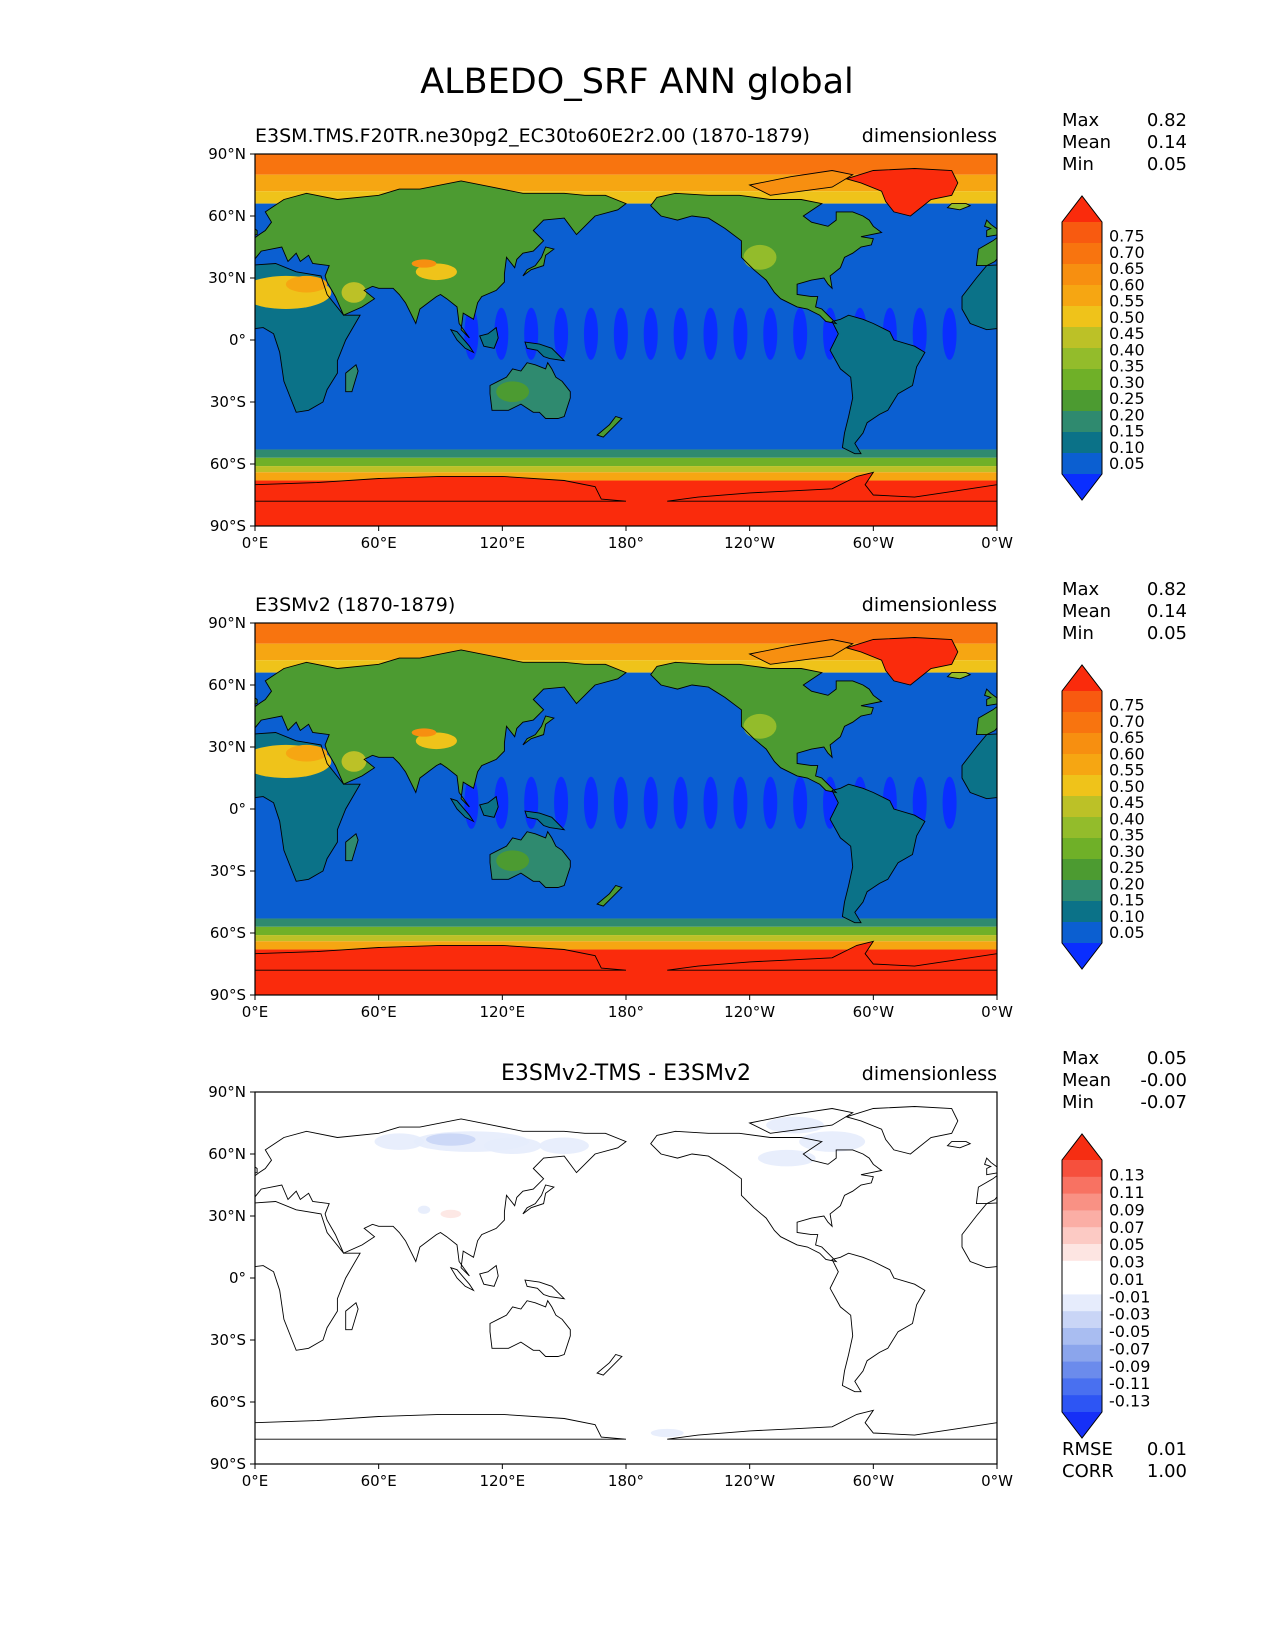 This screenshot has height=1650, width=1275. I want to click on y-tick-label: 30°S, so click(228, 871).